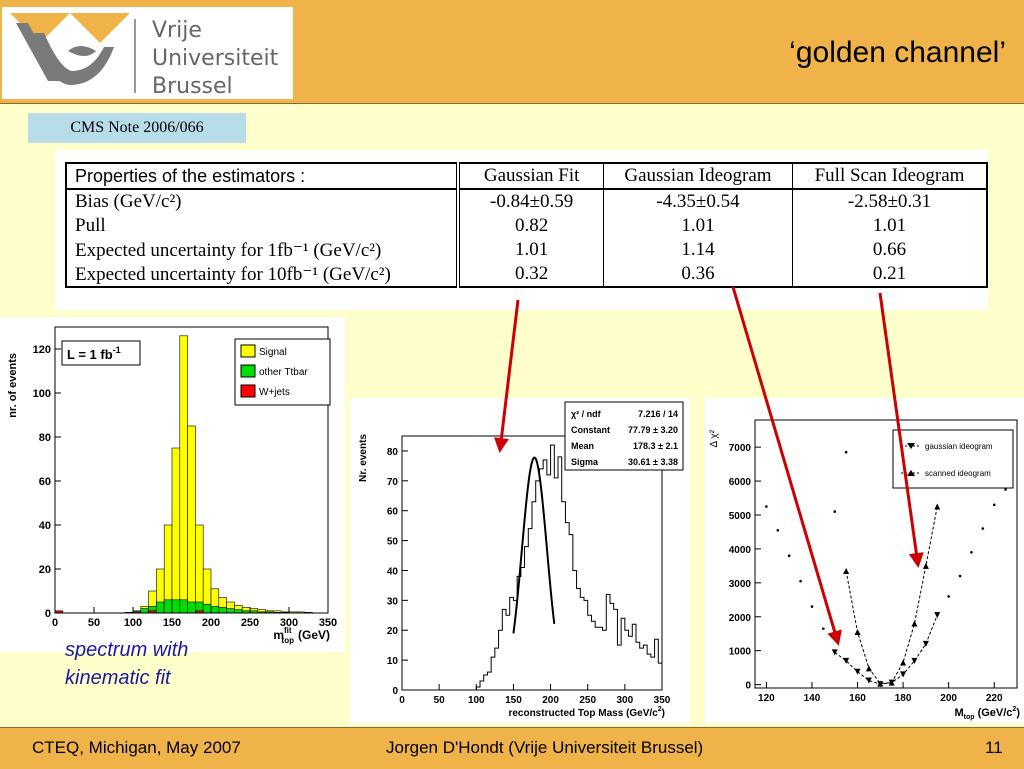  I want to click on x-tick-label: 300, so click(625, 700).